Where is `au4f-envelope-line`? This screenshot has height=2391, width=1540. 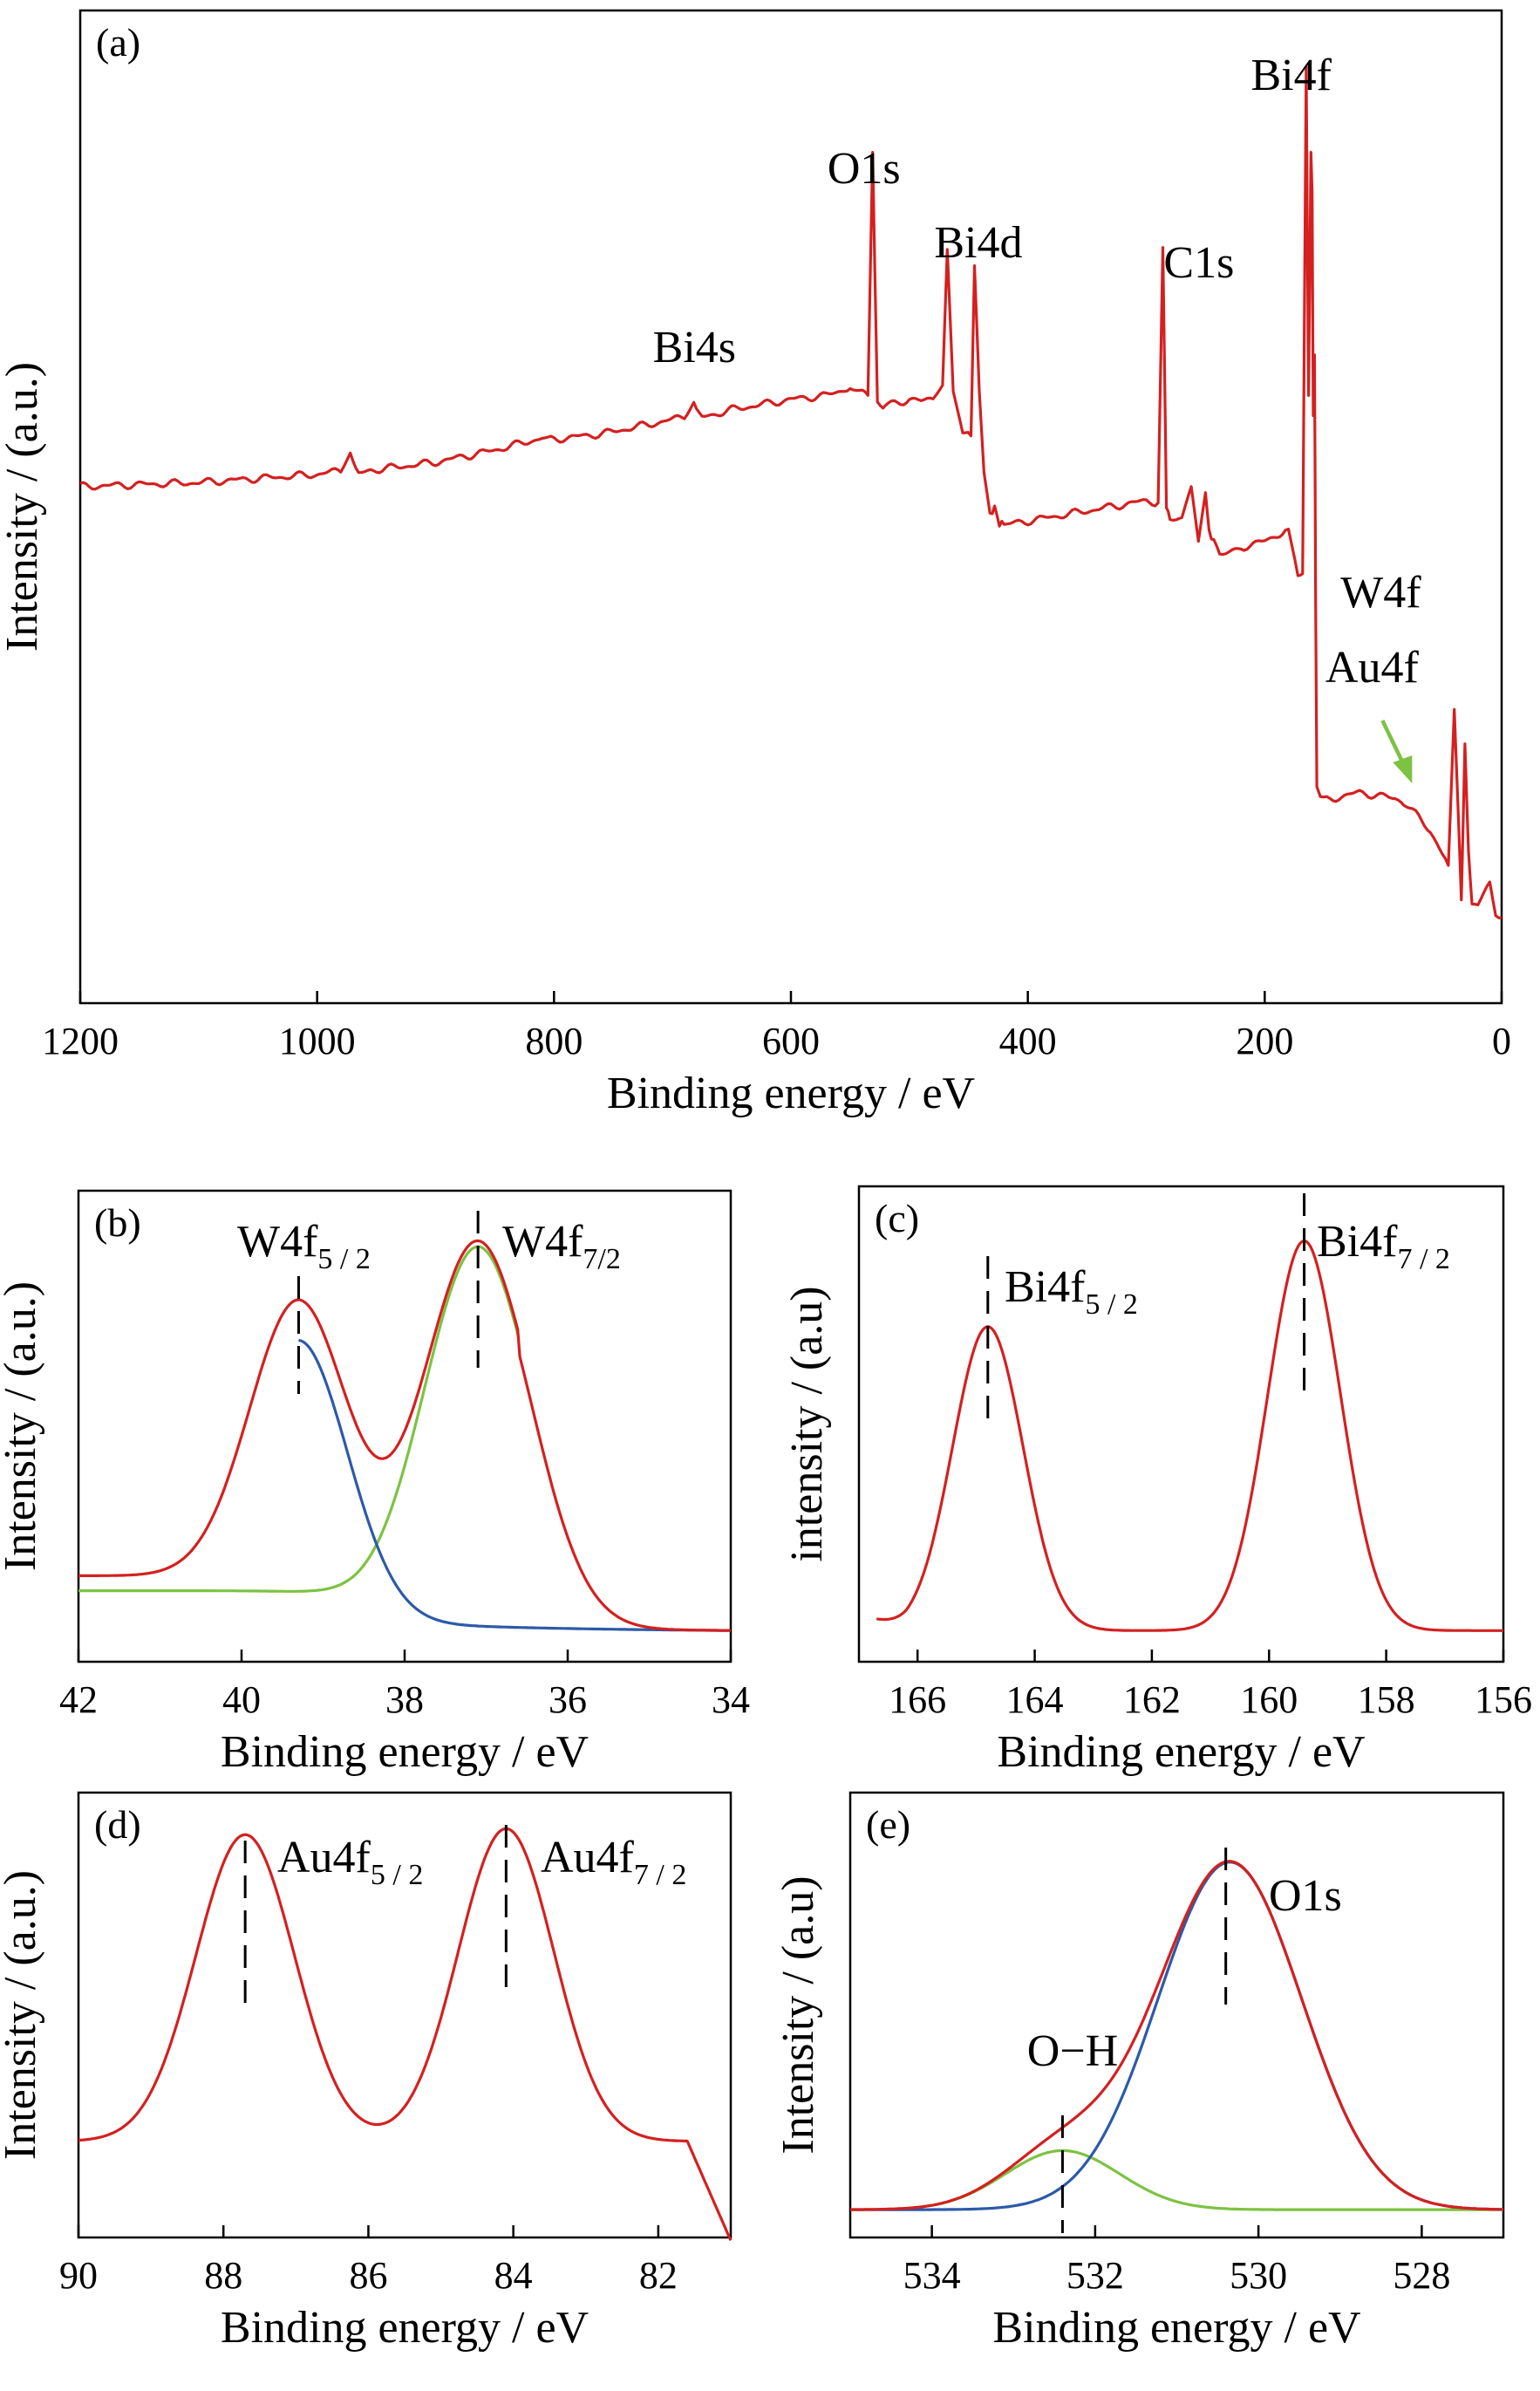 au4f-envelope-line is located at coordinates (406, 2034).